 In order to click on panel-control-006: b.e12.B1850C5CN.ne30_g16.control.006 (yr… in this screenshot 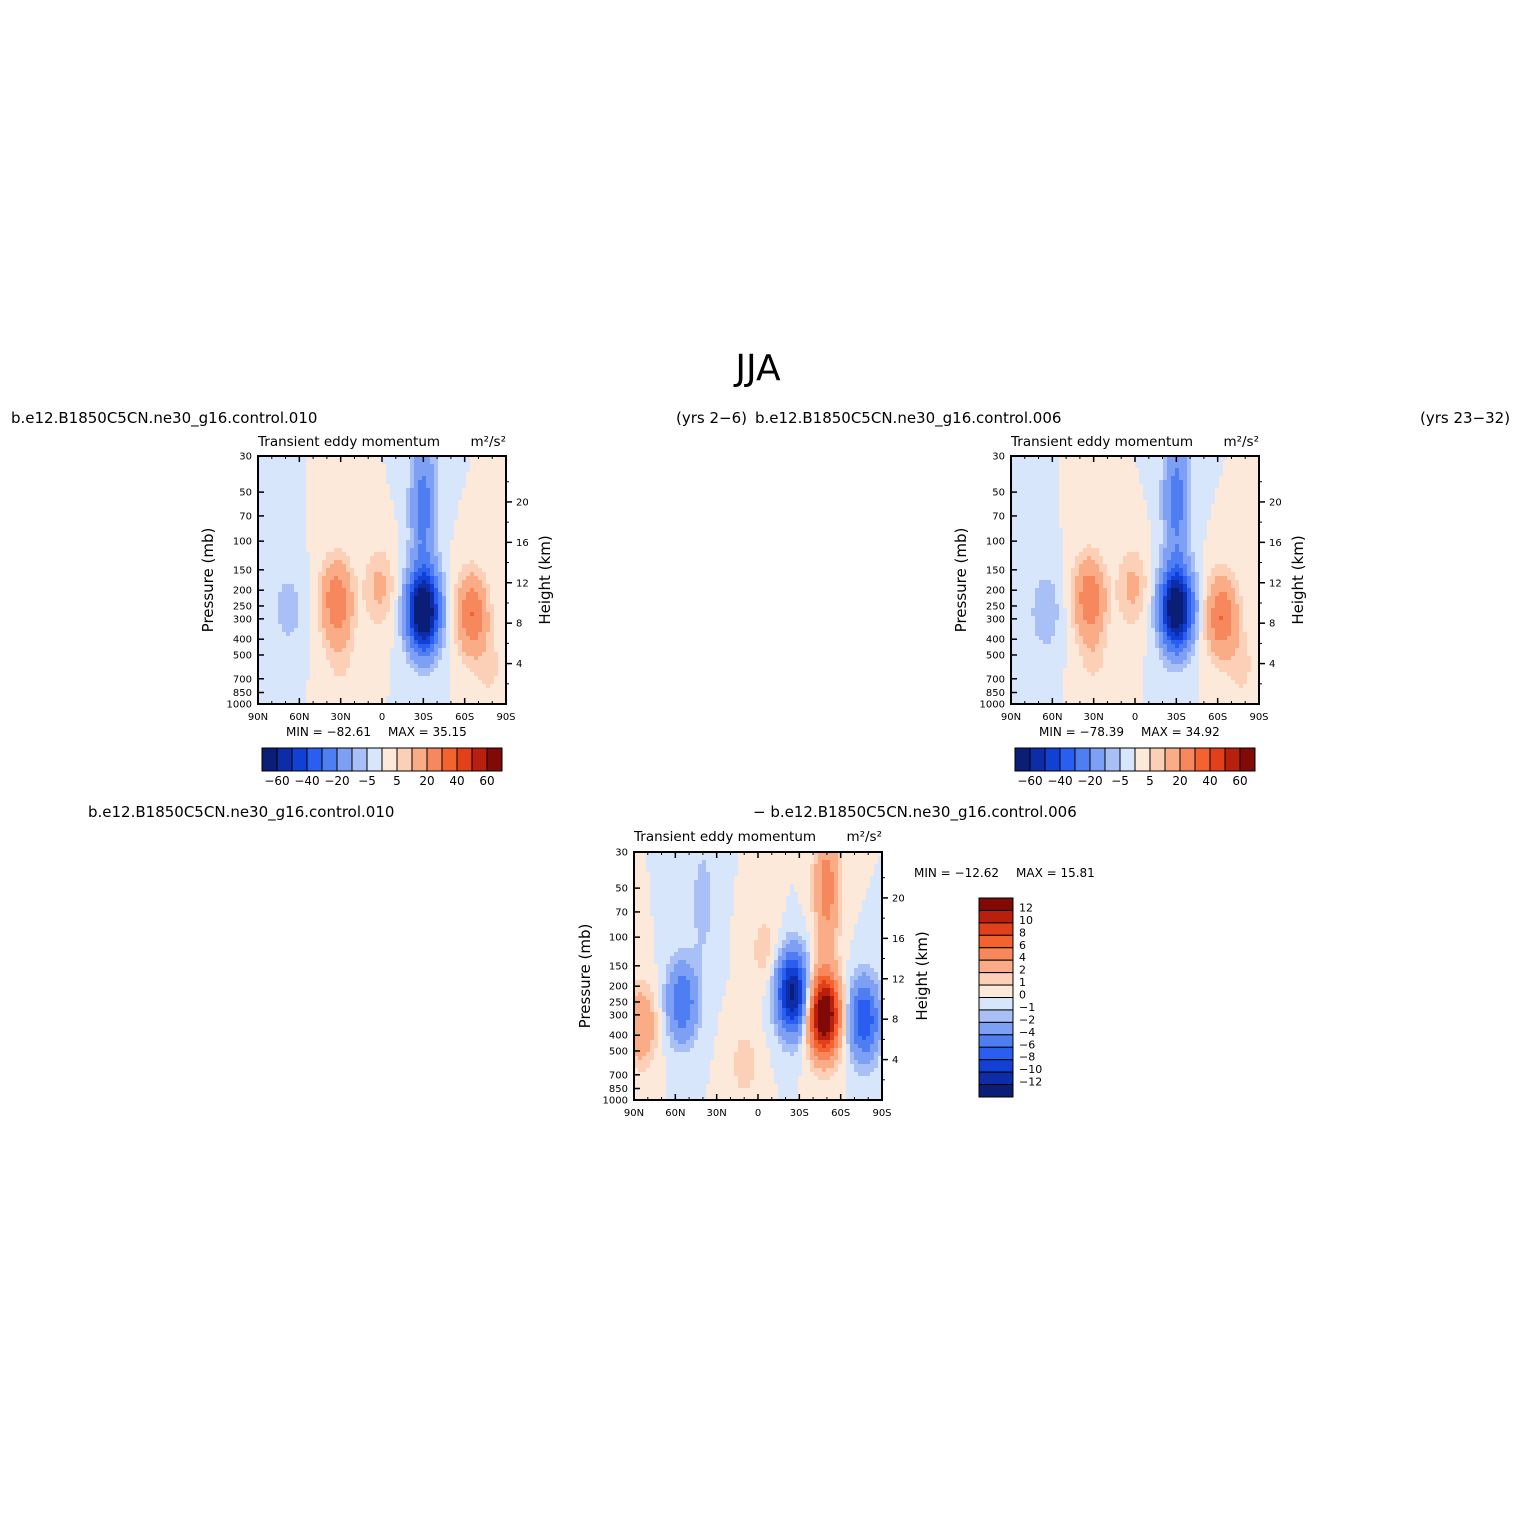, I will do `click(1132, 598)`.